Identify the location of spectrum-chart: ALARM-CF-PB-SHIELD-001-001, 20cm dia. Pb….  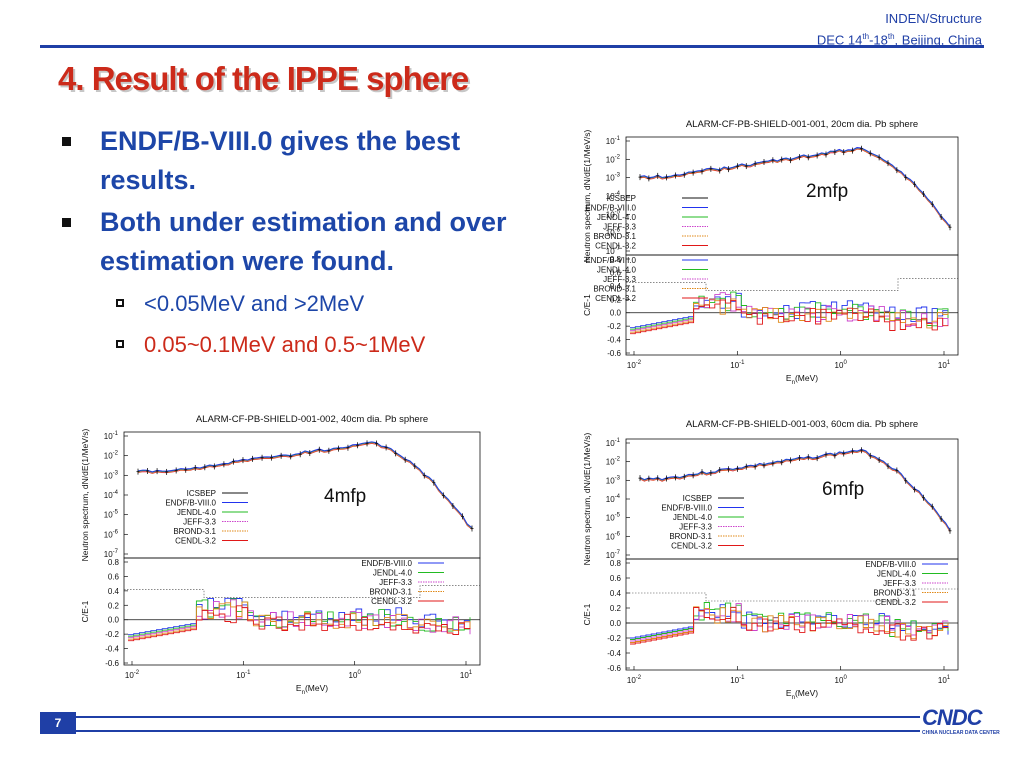
(770, 252).